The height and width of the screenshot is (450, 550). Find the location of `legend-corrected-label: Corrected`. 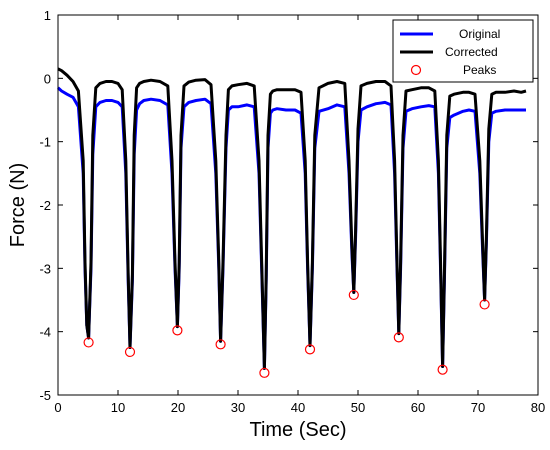

legend-corrected-label: Corrected is located at coordinates (471, 52).